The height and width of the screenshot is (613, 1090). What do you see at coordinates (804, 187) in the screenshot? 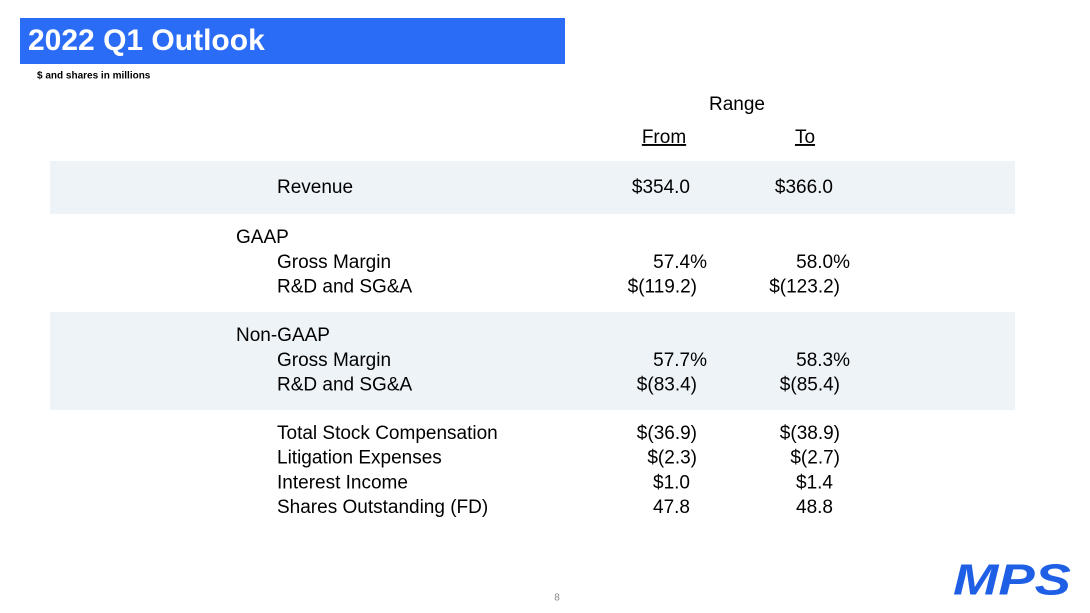
I see `cell-value: $366.0` at bounding box center [804, 187].